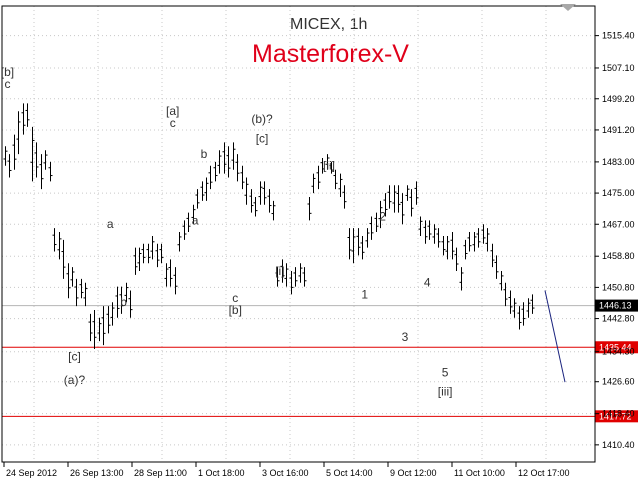  I want to click on chart-subtitle: Masterforex-V, so click(330, 54).